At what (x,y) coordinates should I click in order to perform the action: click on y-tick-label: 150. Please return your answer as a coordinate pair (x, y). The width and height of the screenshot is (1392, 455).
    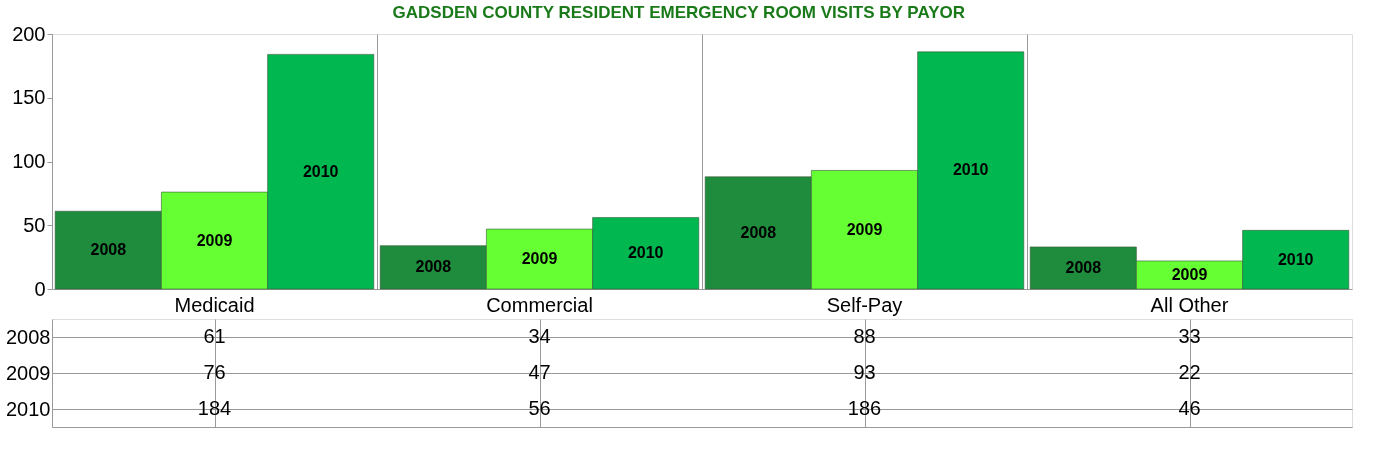
    Looking at the image, I should click on (29, 97).